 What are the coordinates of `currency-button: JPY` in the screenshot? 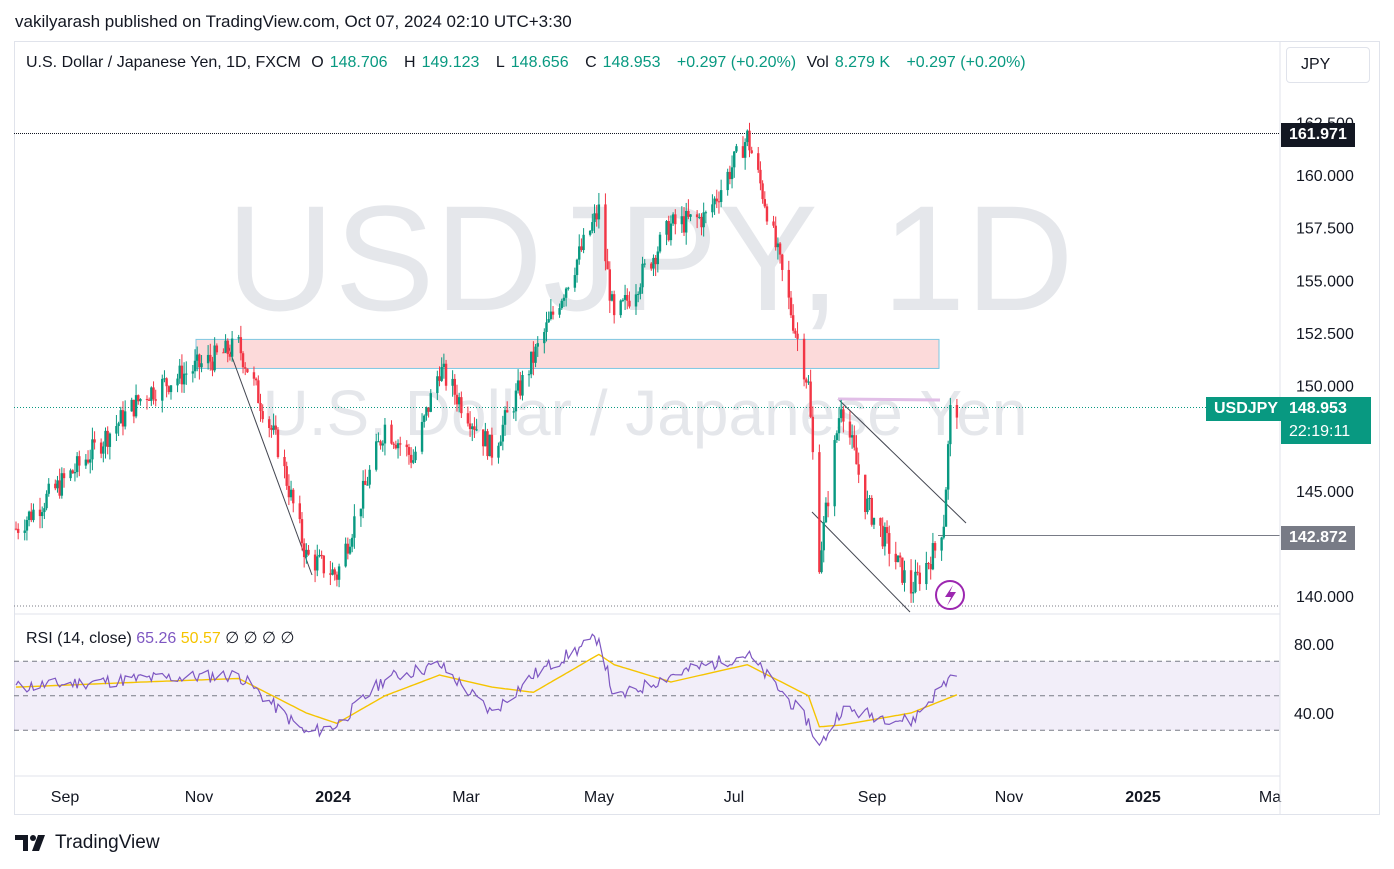 It's located at (1328, 65).